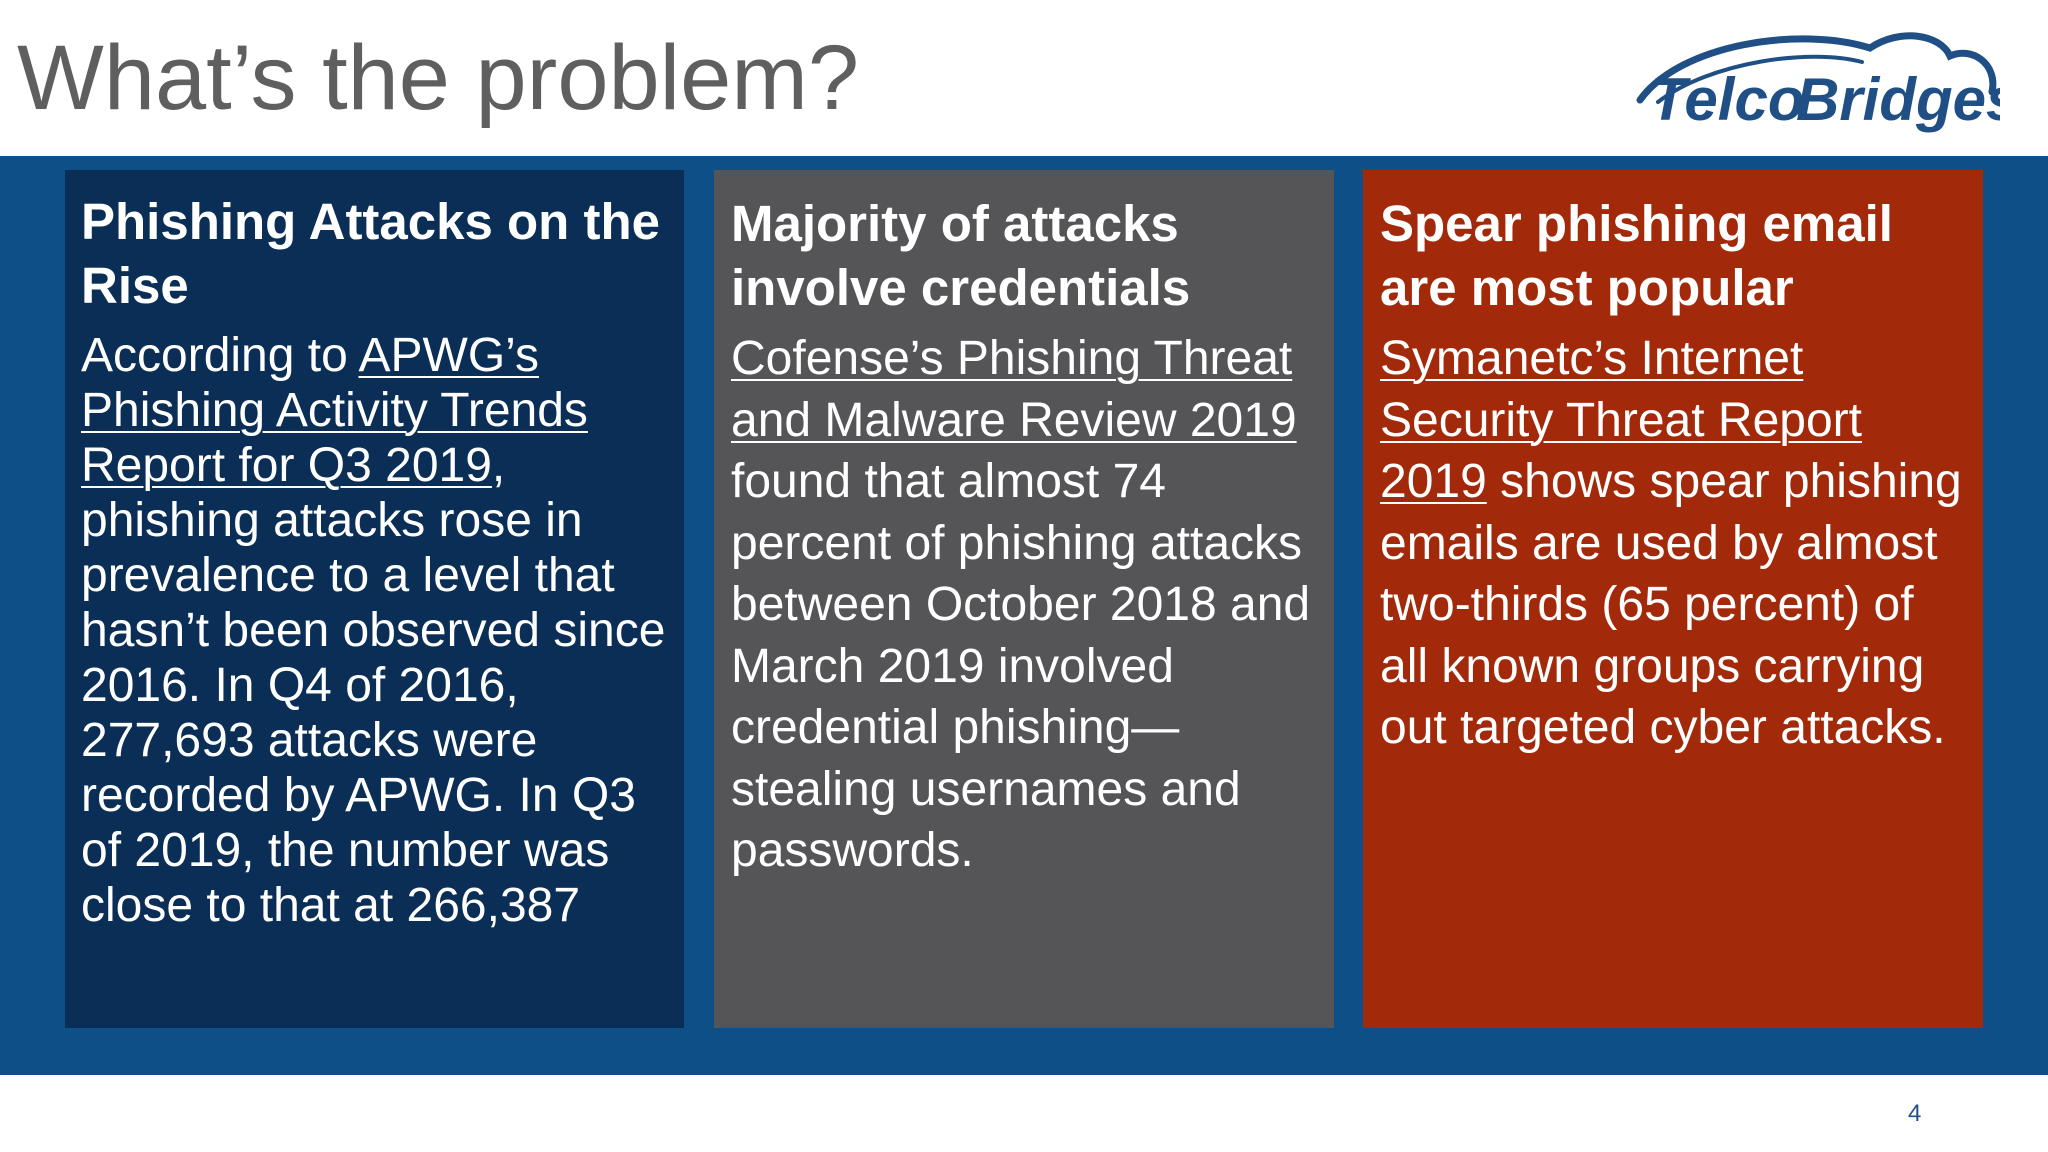 The height and width of the screenshot is (1152, 2048). Describe the element at coordinates (1727, 99) in the screenshot. I see `logo-text-telco: Telco` at that location.